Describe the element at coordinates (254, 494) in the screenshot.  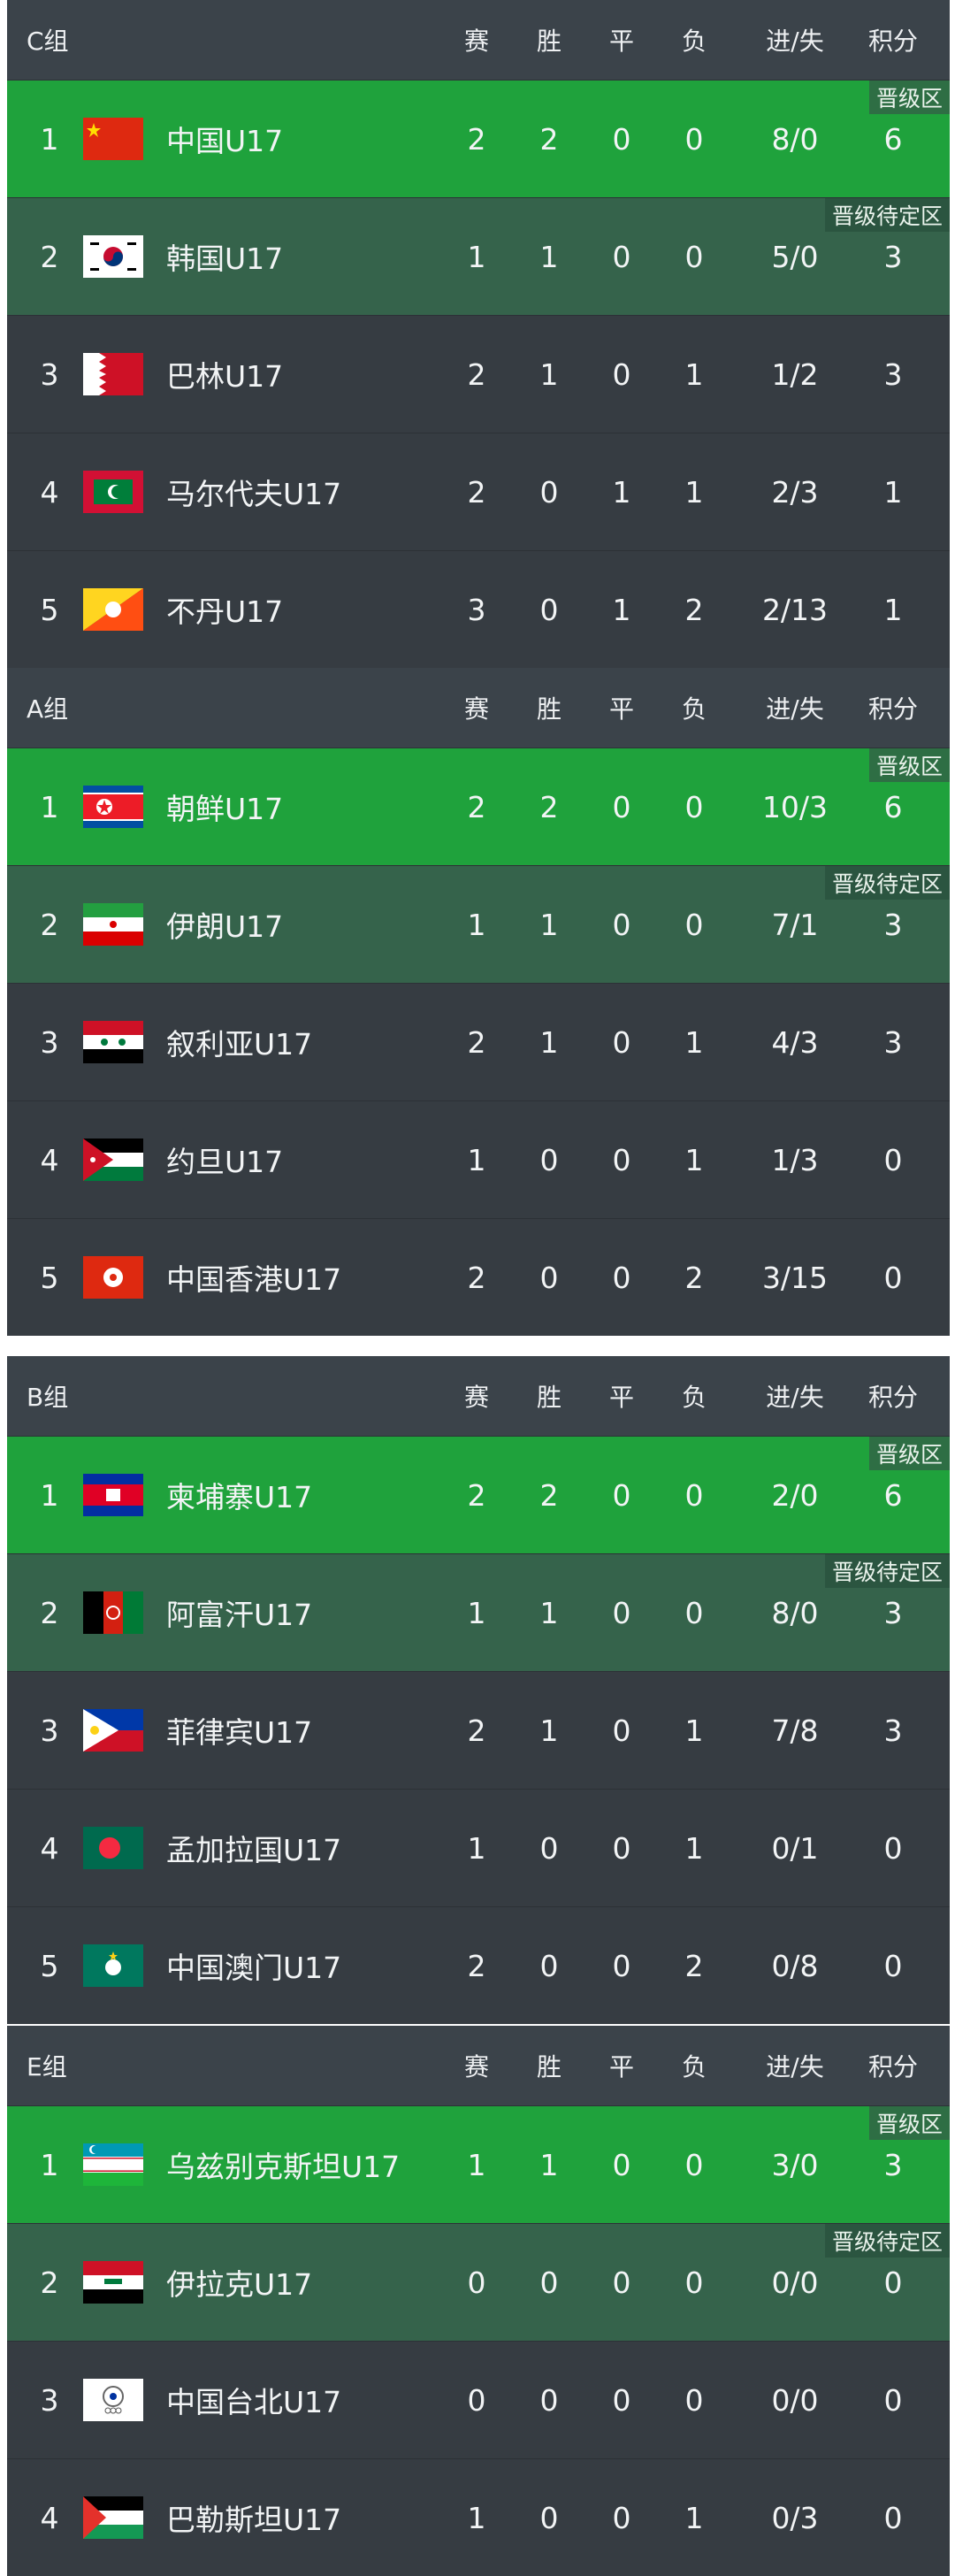
I see `team-name: 马尔代夫U17` at that location.